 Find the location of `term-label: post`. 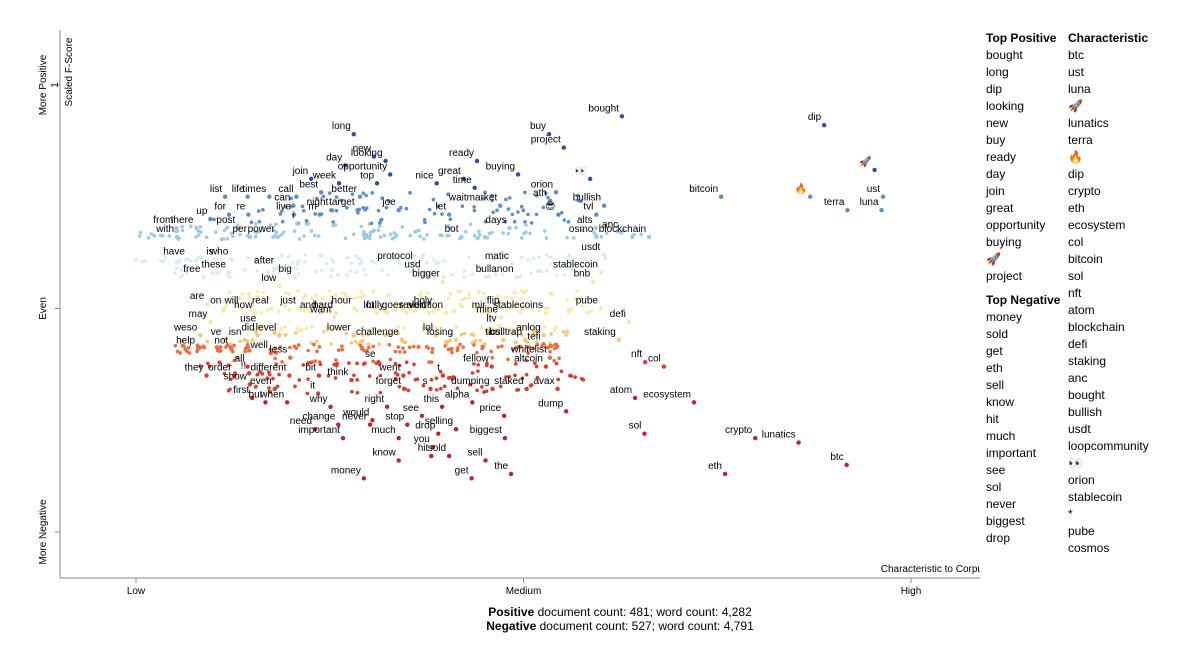

term-label: post is located at coordinates (225, 220).